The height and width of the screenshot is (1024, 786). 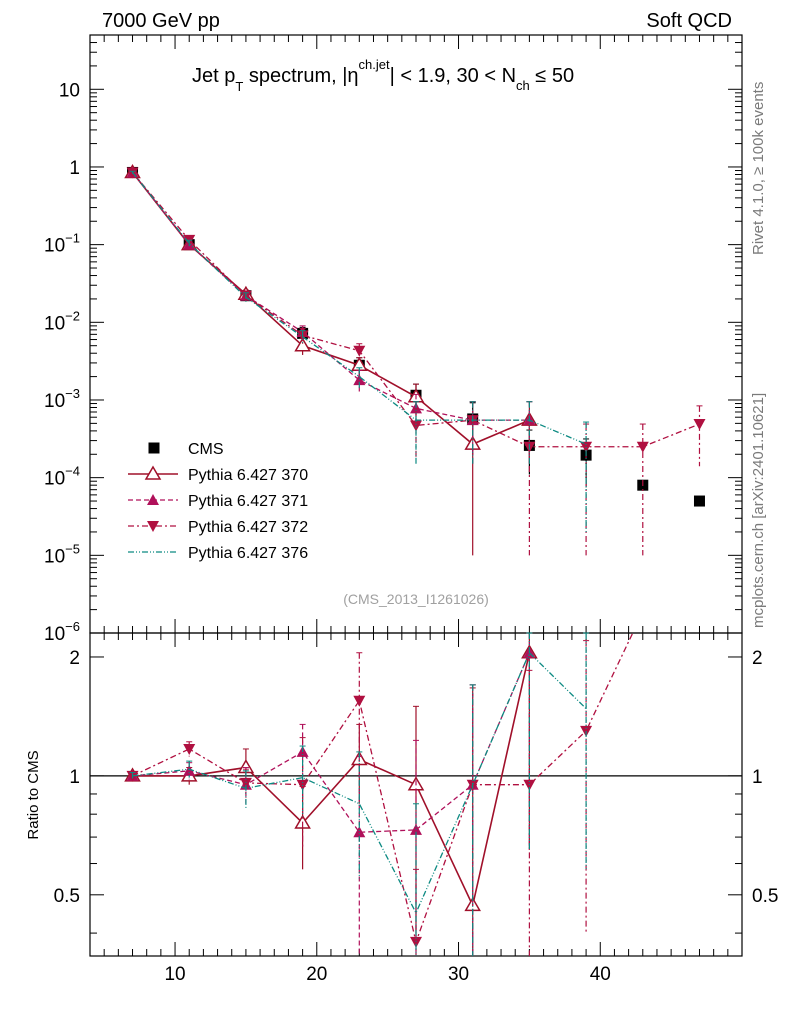 I want to click on y-tick-label: 10⁻³, so click(x=62, y=399).